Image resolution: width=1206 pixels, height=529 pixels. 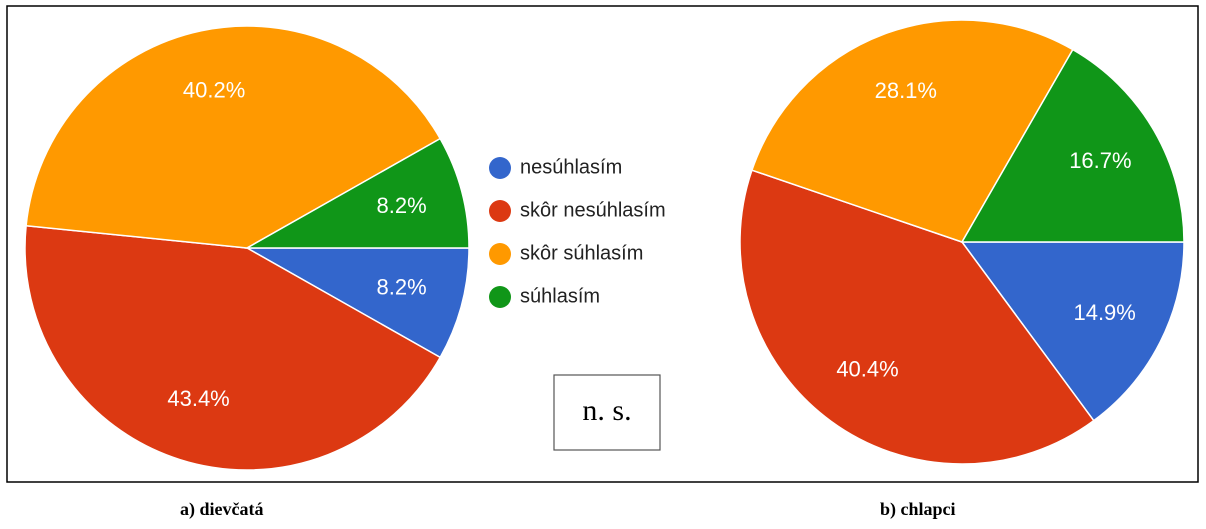 I want to click on slice-label: 40.4%, so click(x=867, y=369).